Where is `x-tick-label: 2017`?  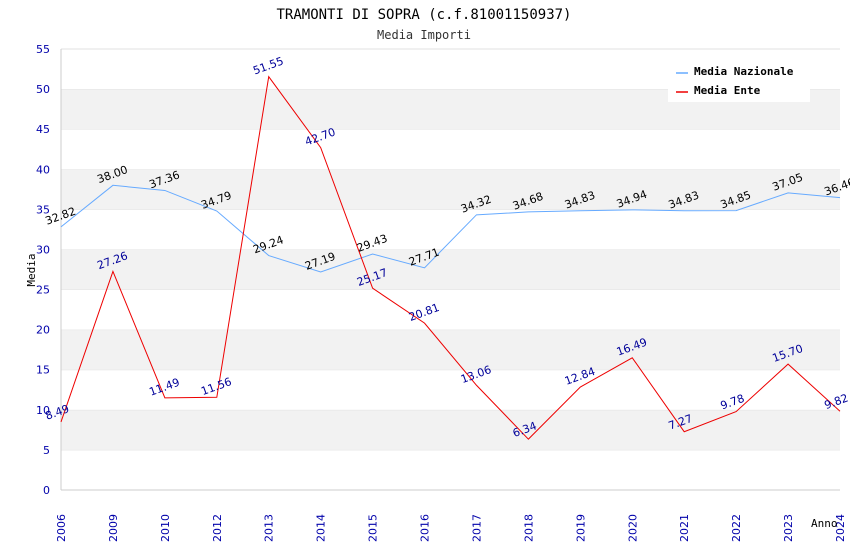 x-tick-label: 2017 is located at coordinates (476, 528).